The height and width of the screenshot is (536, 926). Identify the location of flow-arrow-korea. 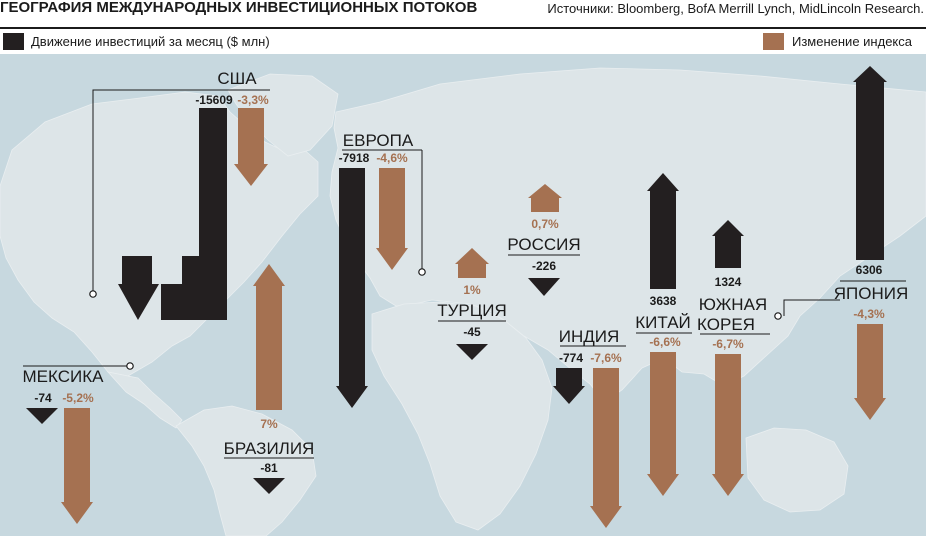
(728, 244).